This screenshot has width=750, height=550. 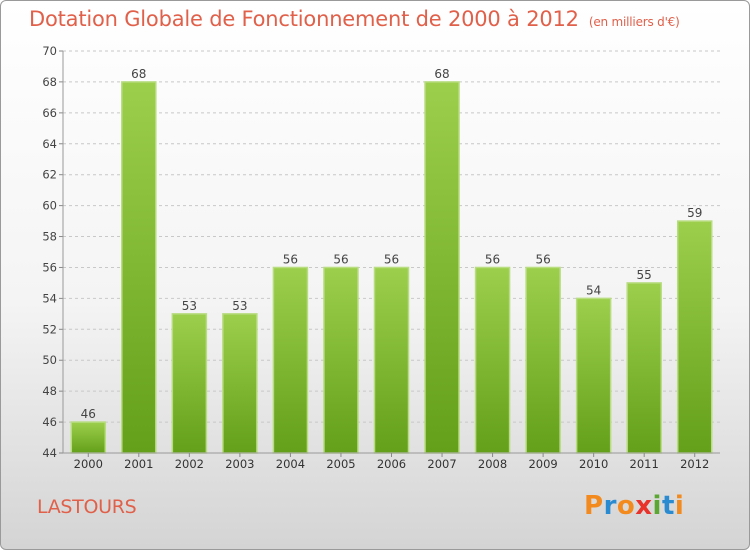 I want to click on x-tick-label: 2001, so click(x=138, y=464).